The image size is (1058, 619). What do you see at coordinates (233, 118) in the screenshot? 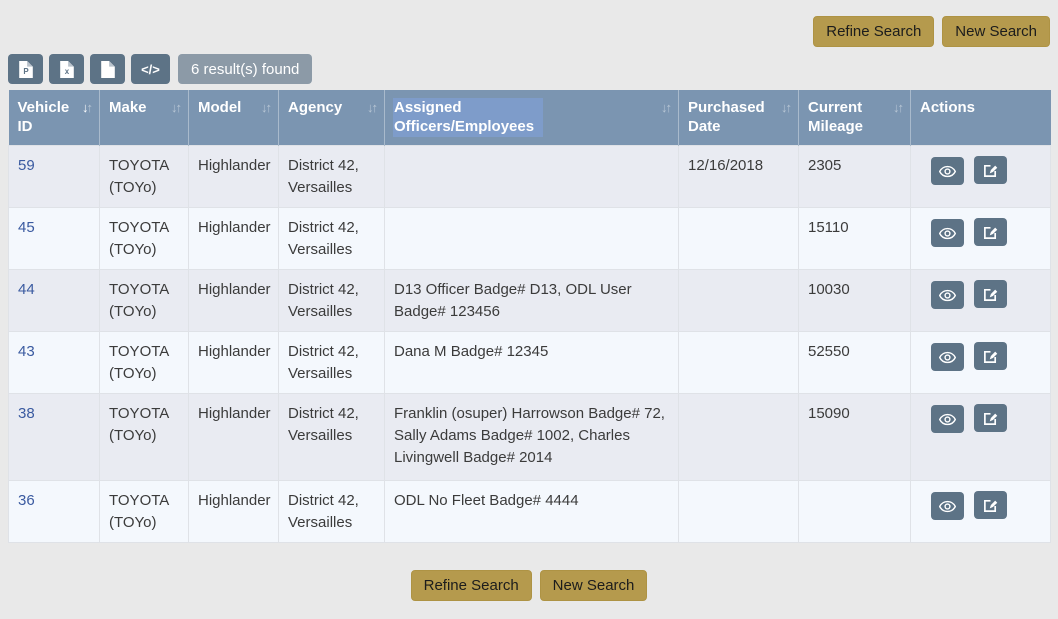
I see `col-header-model: Model ↓↑` at bounding box center [233, 118].